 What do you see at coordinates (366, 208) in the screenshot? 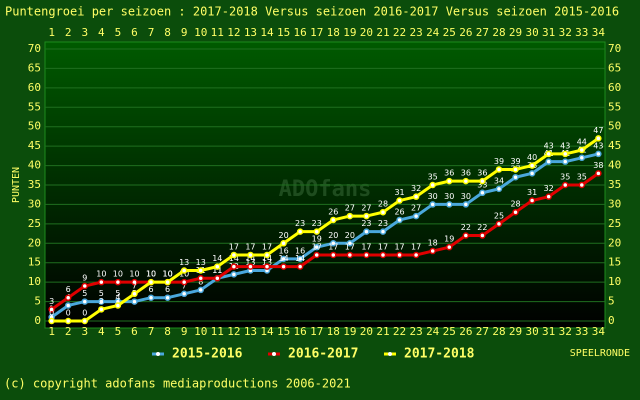
I see `data-label: 27` at bounding box center [366, 208].